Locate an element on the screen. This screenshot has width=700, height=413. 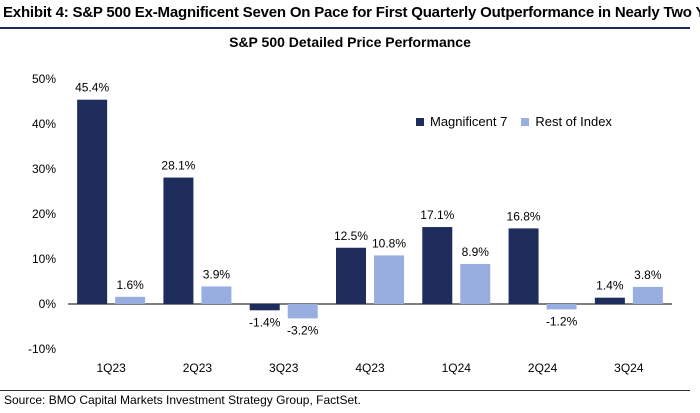
data-label: 3.8% is located at coordinates (648, 275).